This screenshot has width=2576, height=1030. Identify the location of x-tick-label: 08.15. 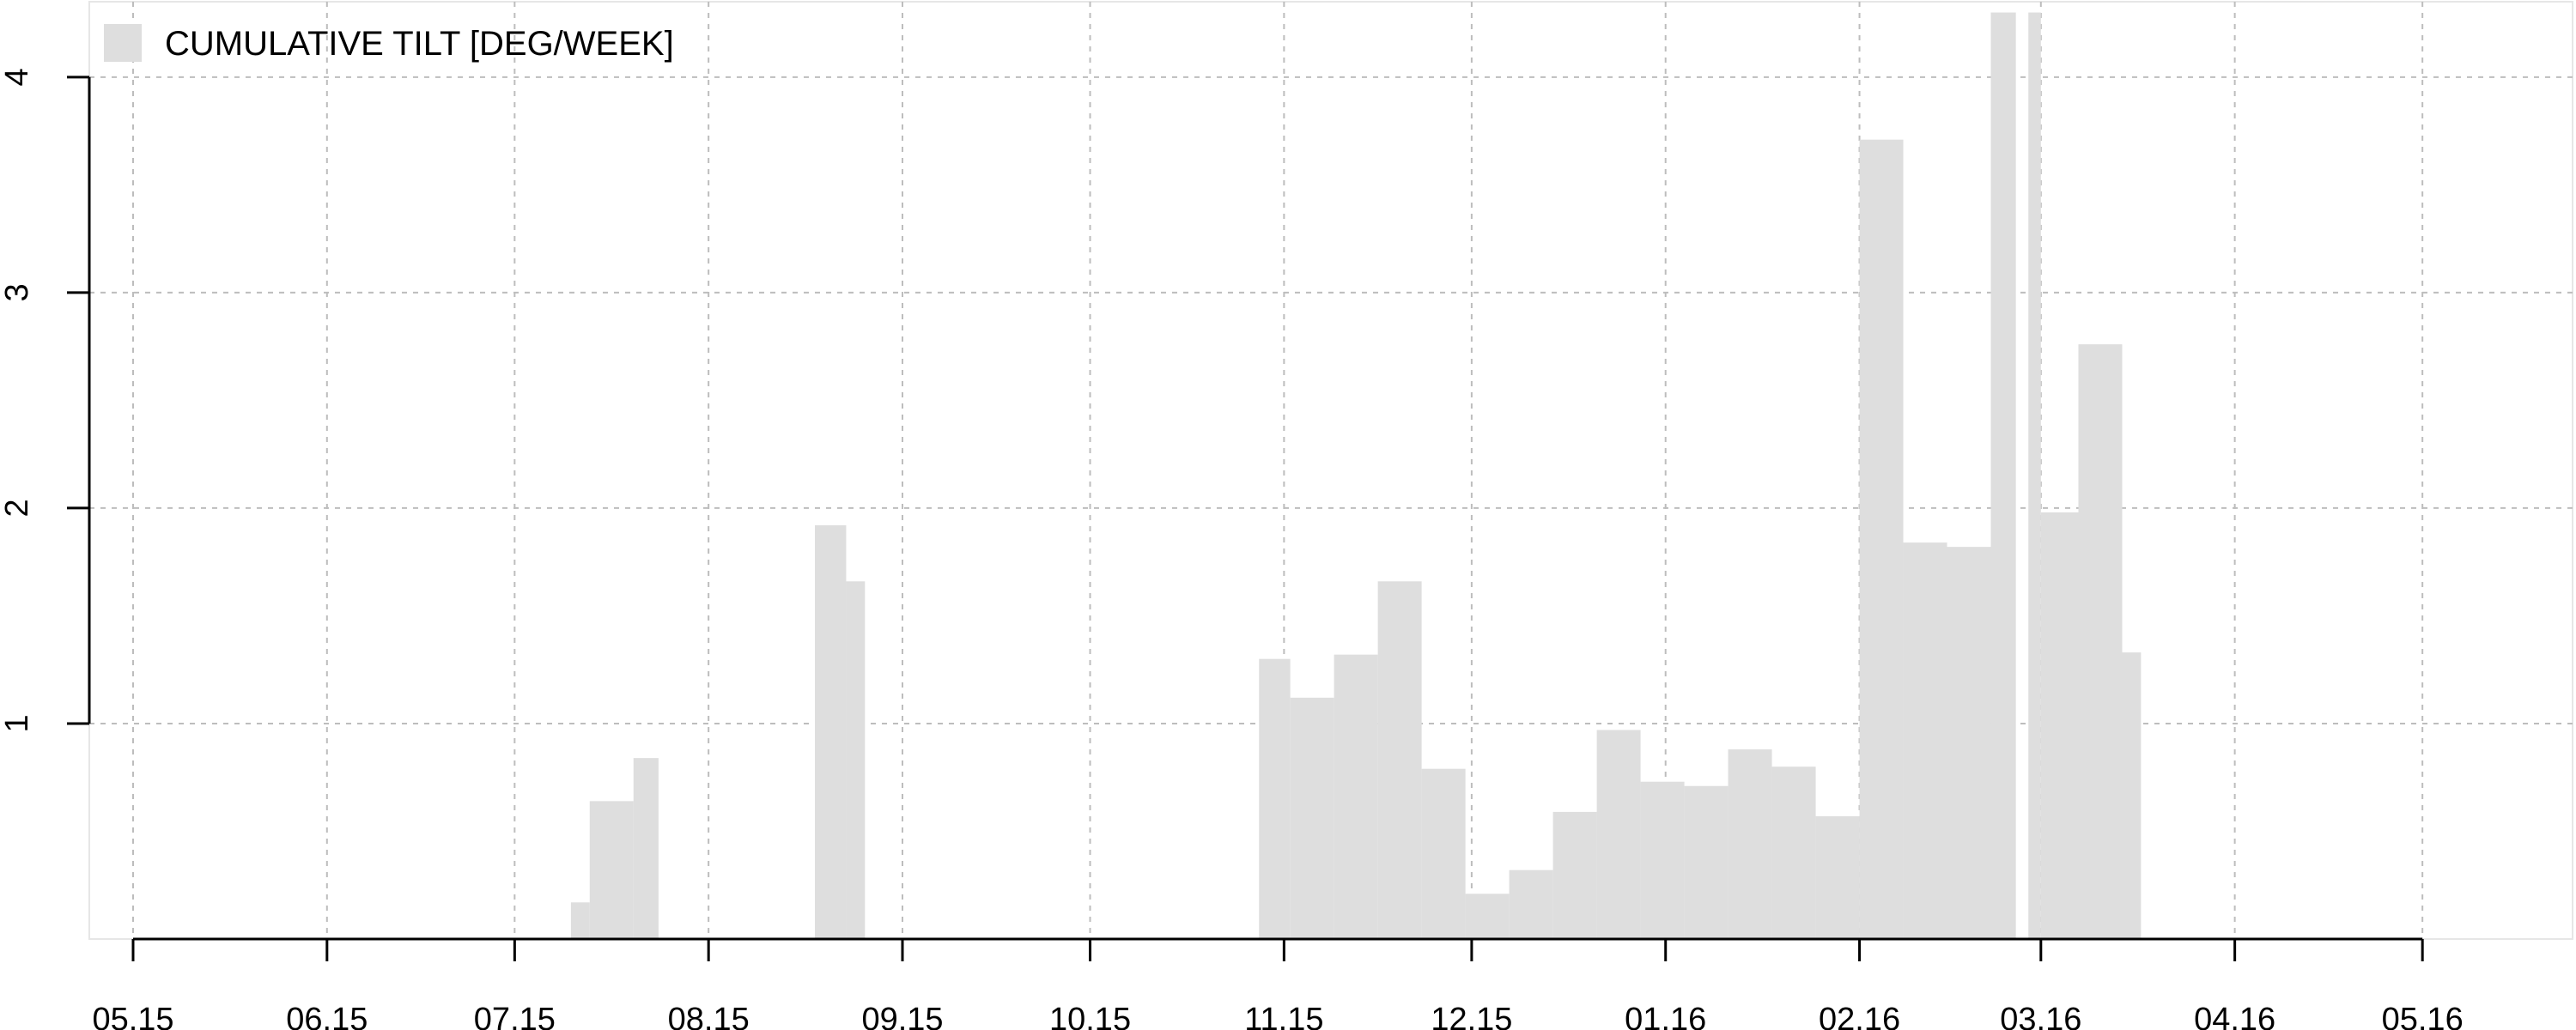
(709, 1016).